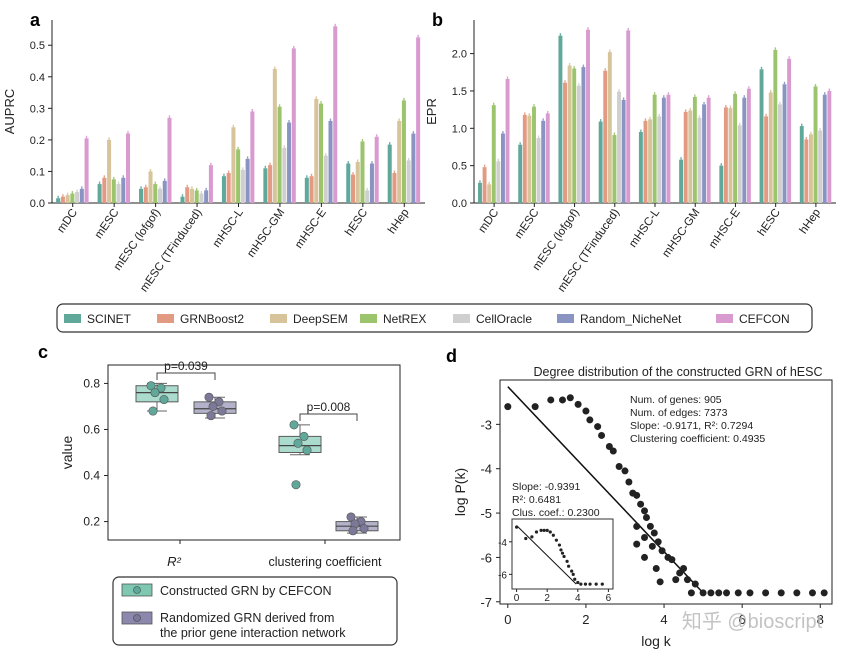 This screenshot has height=656, width=845. I want to click on stats-line: Clustering coefficient: 0.4935, so click(697, 439).